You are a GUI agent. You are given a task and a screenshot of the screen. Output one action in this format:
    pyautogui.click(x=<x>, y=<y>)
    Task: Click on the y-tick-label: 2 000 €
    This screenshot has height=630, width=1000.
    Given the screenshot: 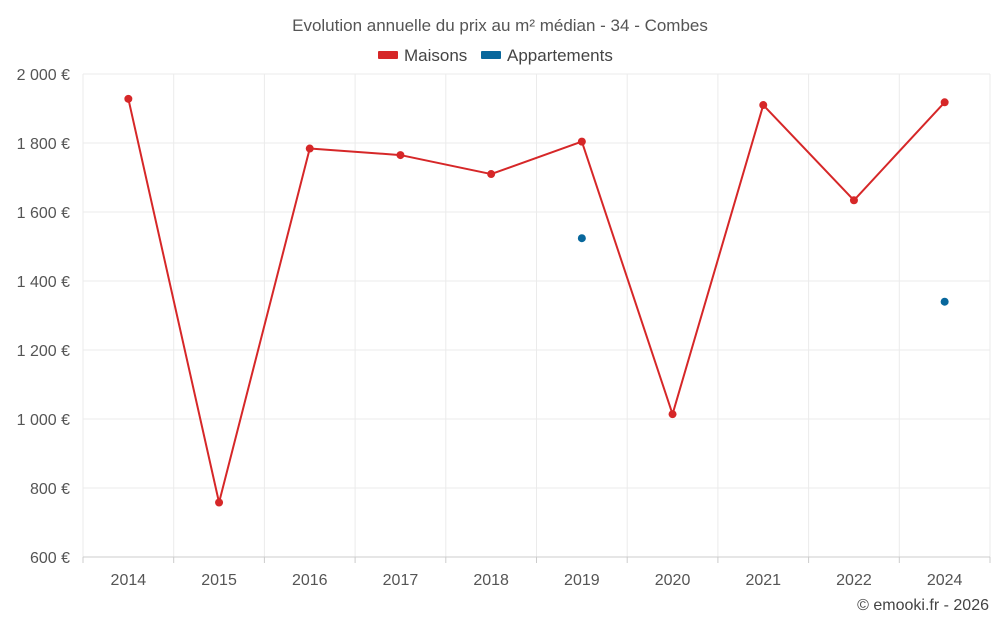 What is the action you would take?
    pyautogui.click(x=43, y=75)
    